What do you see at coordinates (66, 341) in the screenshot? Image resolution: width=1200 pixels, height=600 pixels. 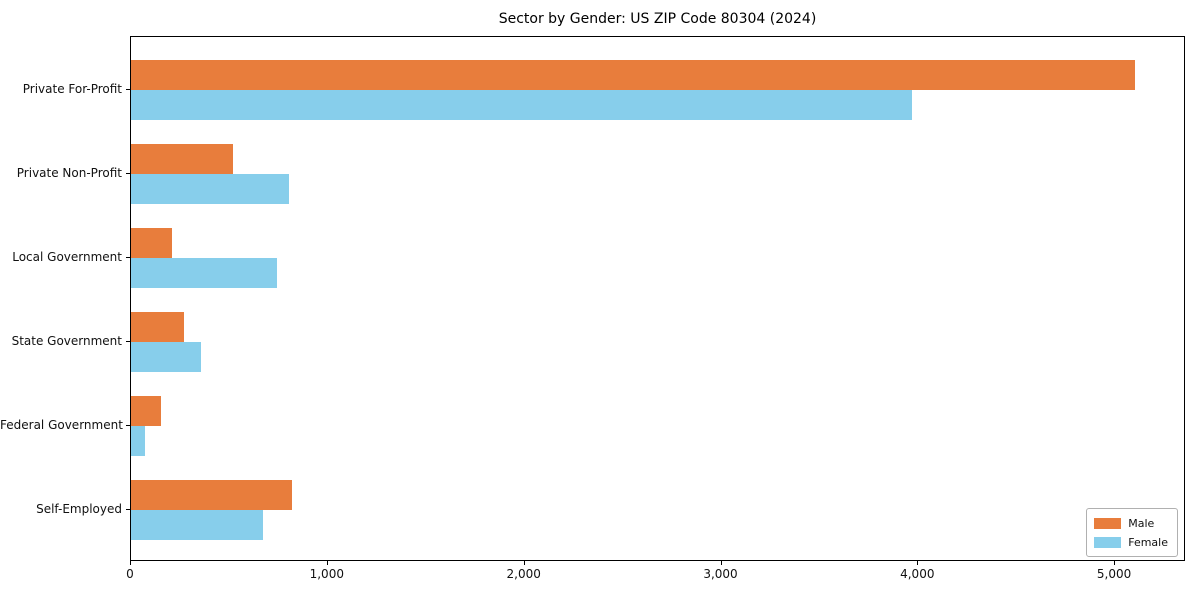 I see `y-tick-label: State Government` at bounding box center [66, 341].